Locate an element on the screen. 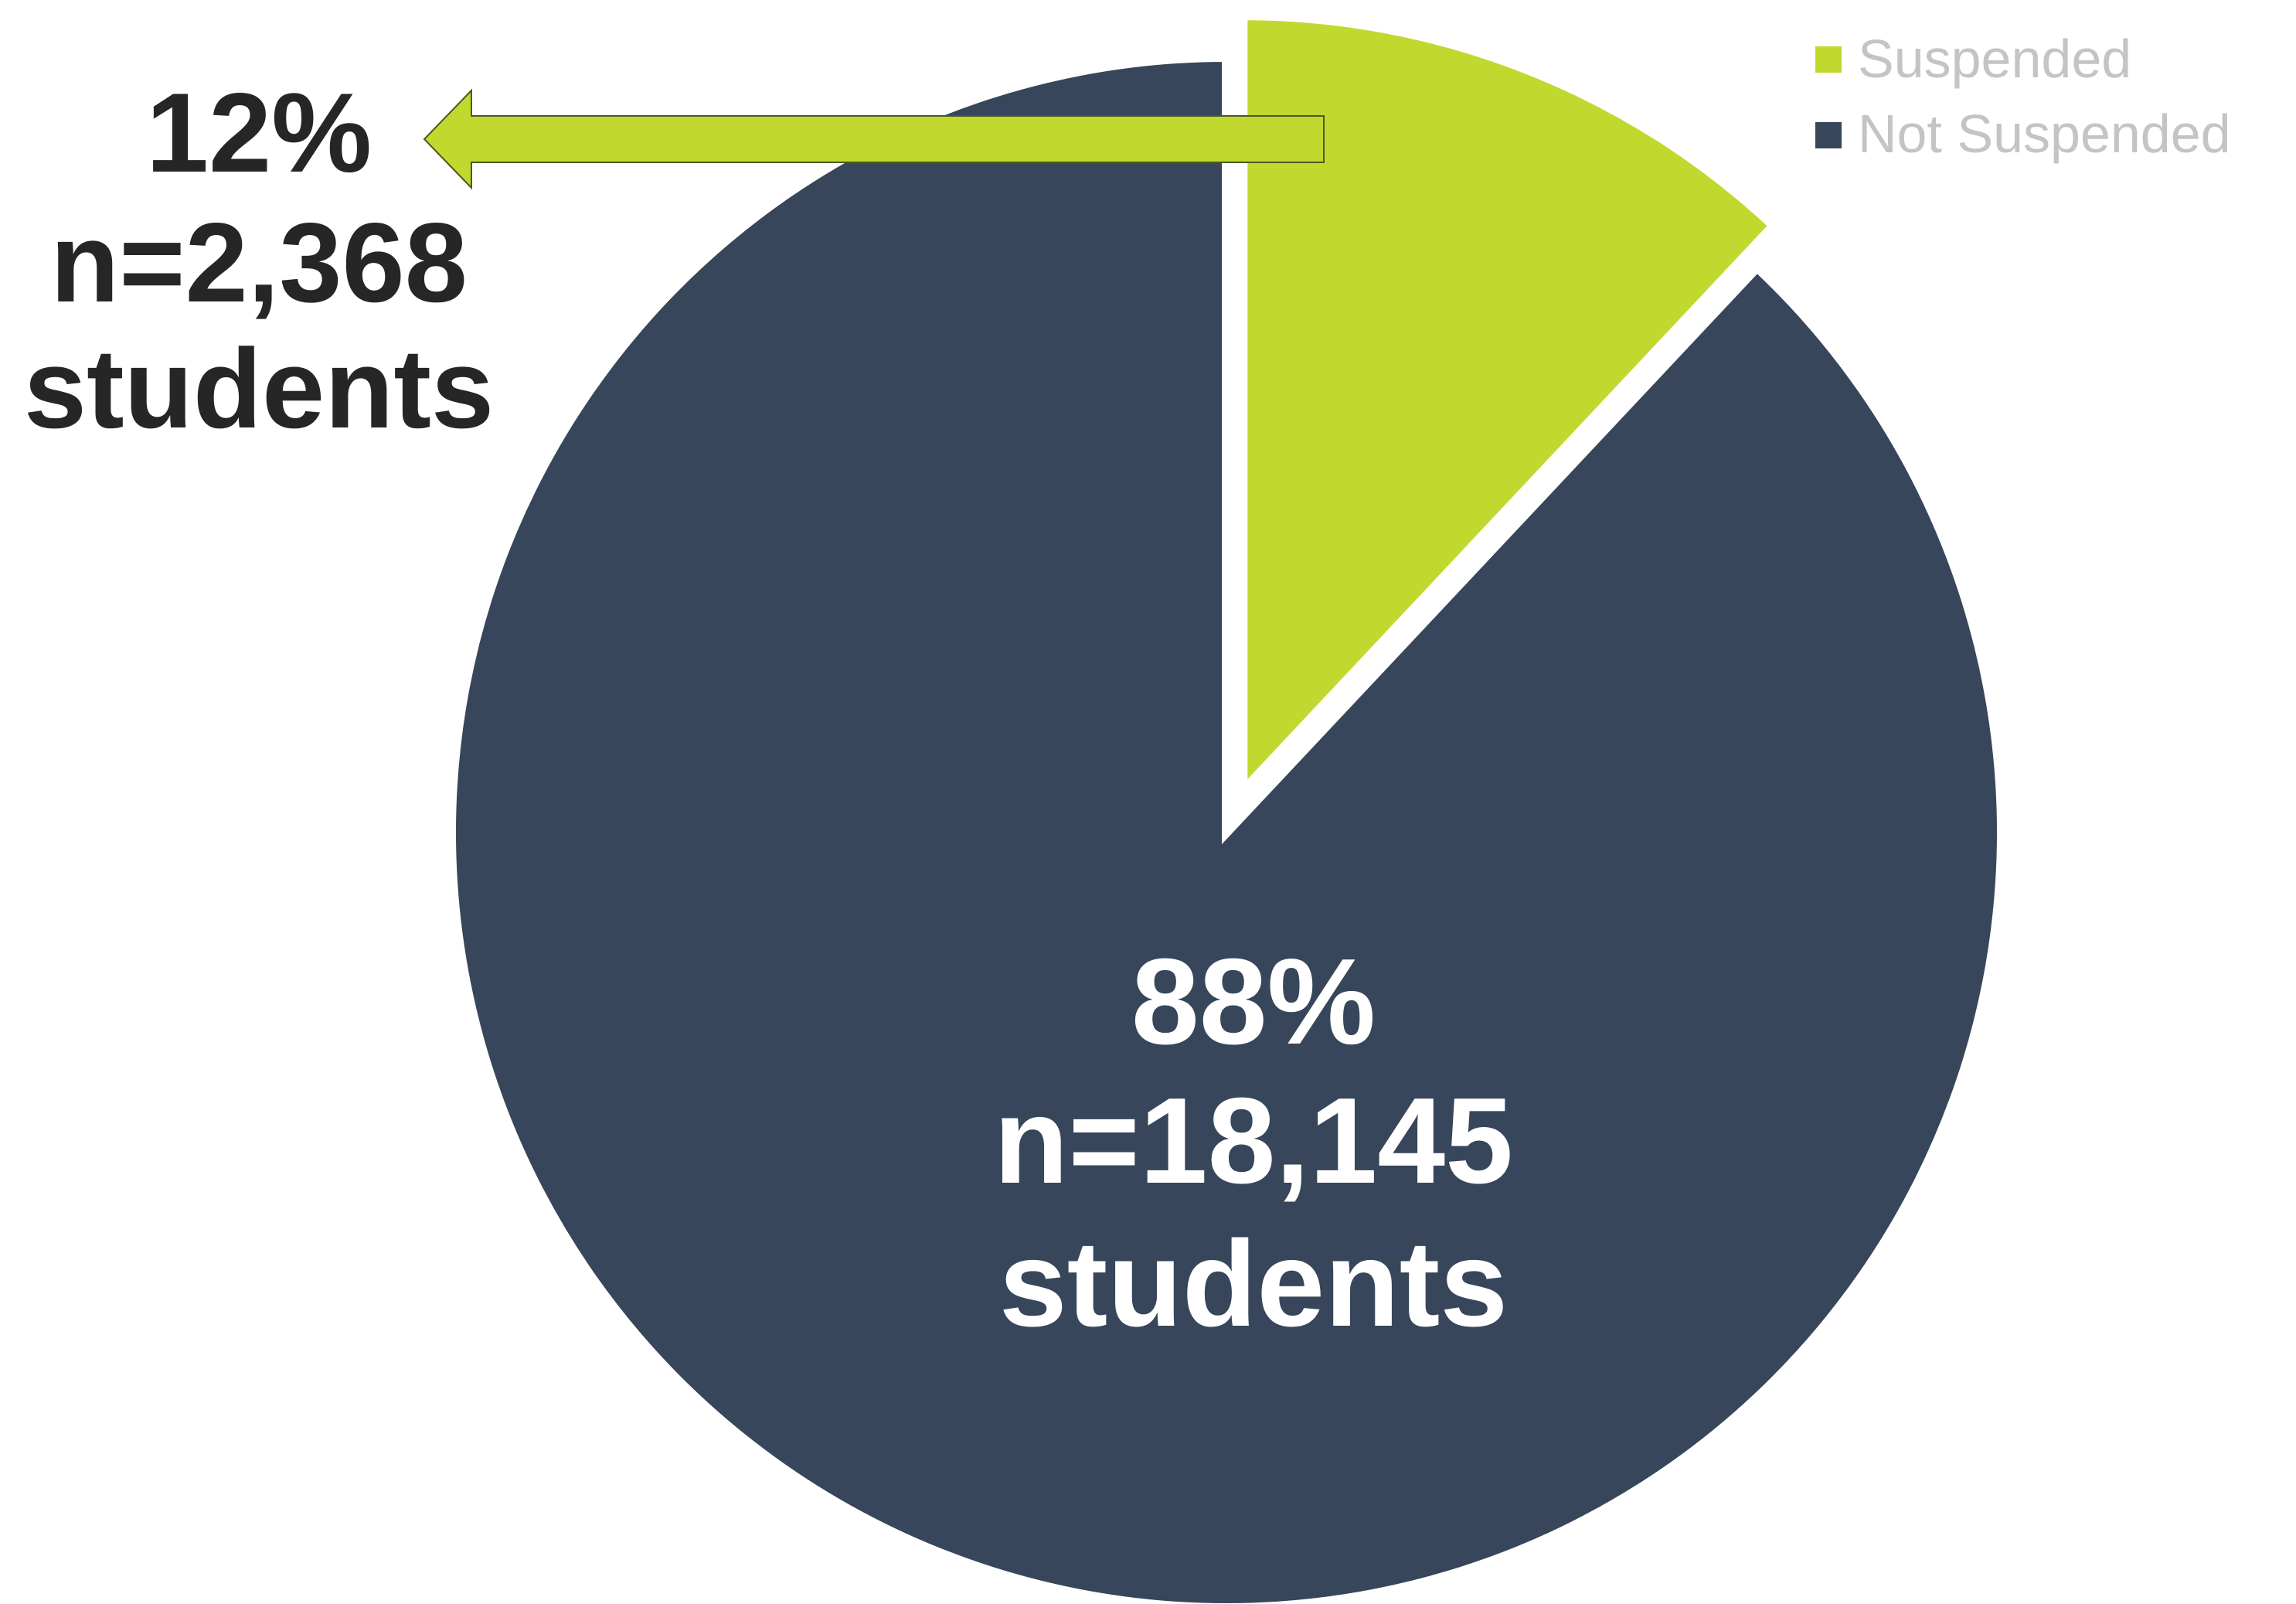 The image size is (2296, 1604). legend-swatch-suspended is located at coordinates (1828, 59).